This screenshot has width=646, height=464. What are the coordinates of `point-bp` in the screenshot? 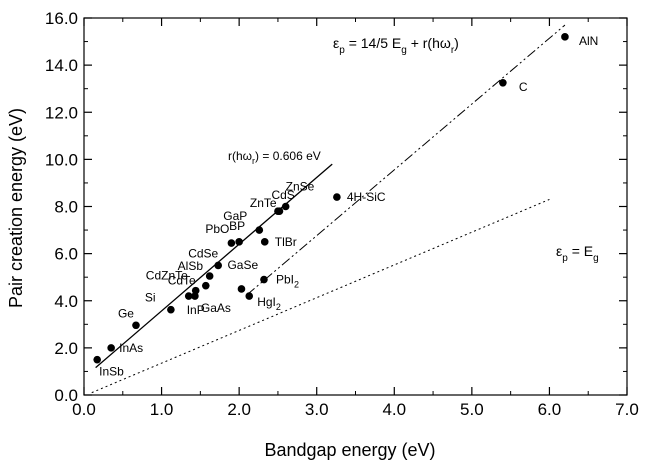 It's located at (239, 242).